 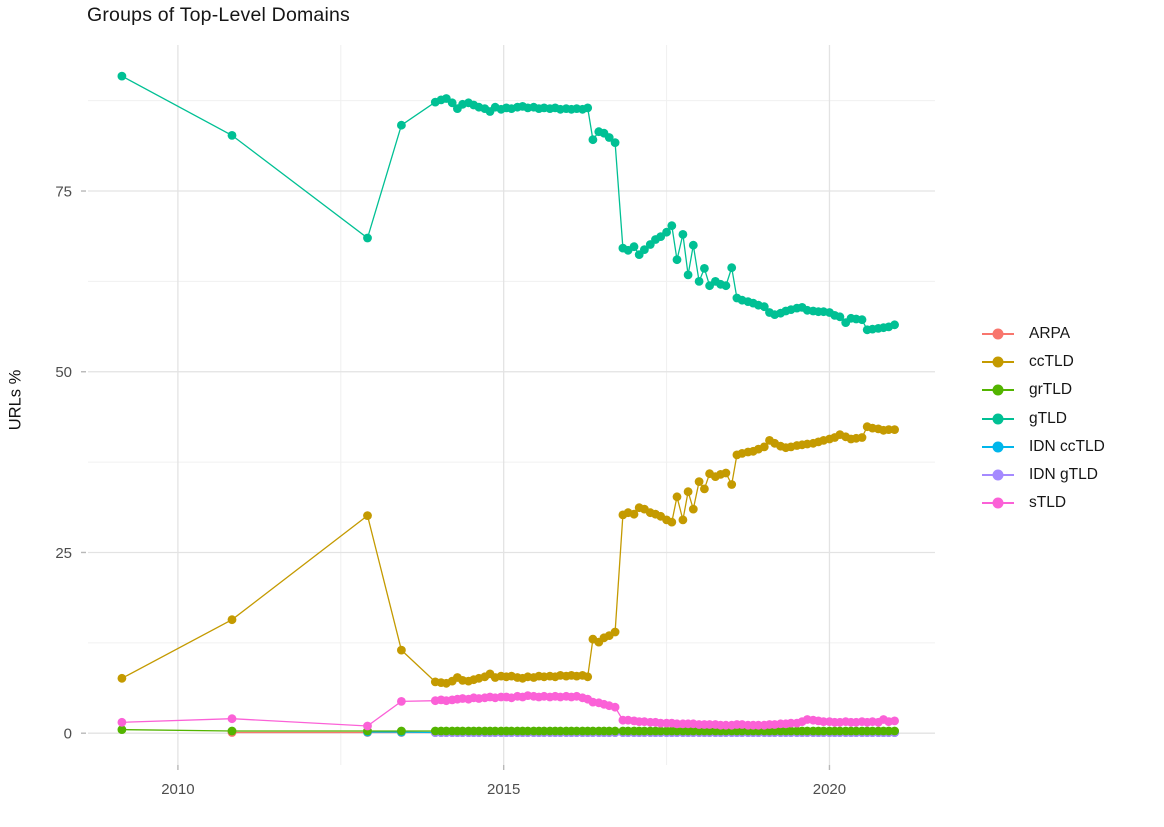 What do you see at coordinates (829, 789) in the screenshot?
I see `svg-text: 2020` at bounding box center [829, 789].